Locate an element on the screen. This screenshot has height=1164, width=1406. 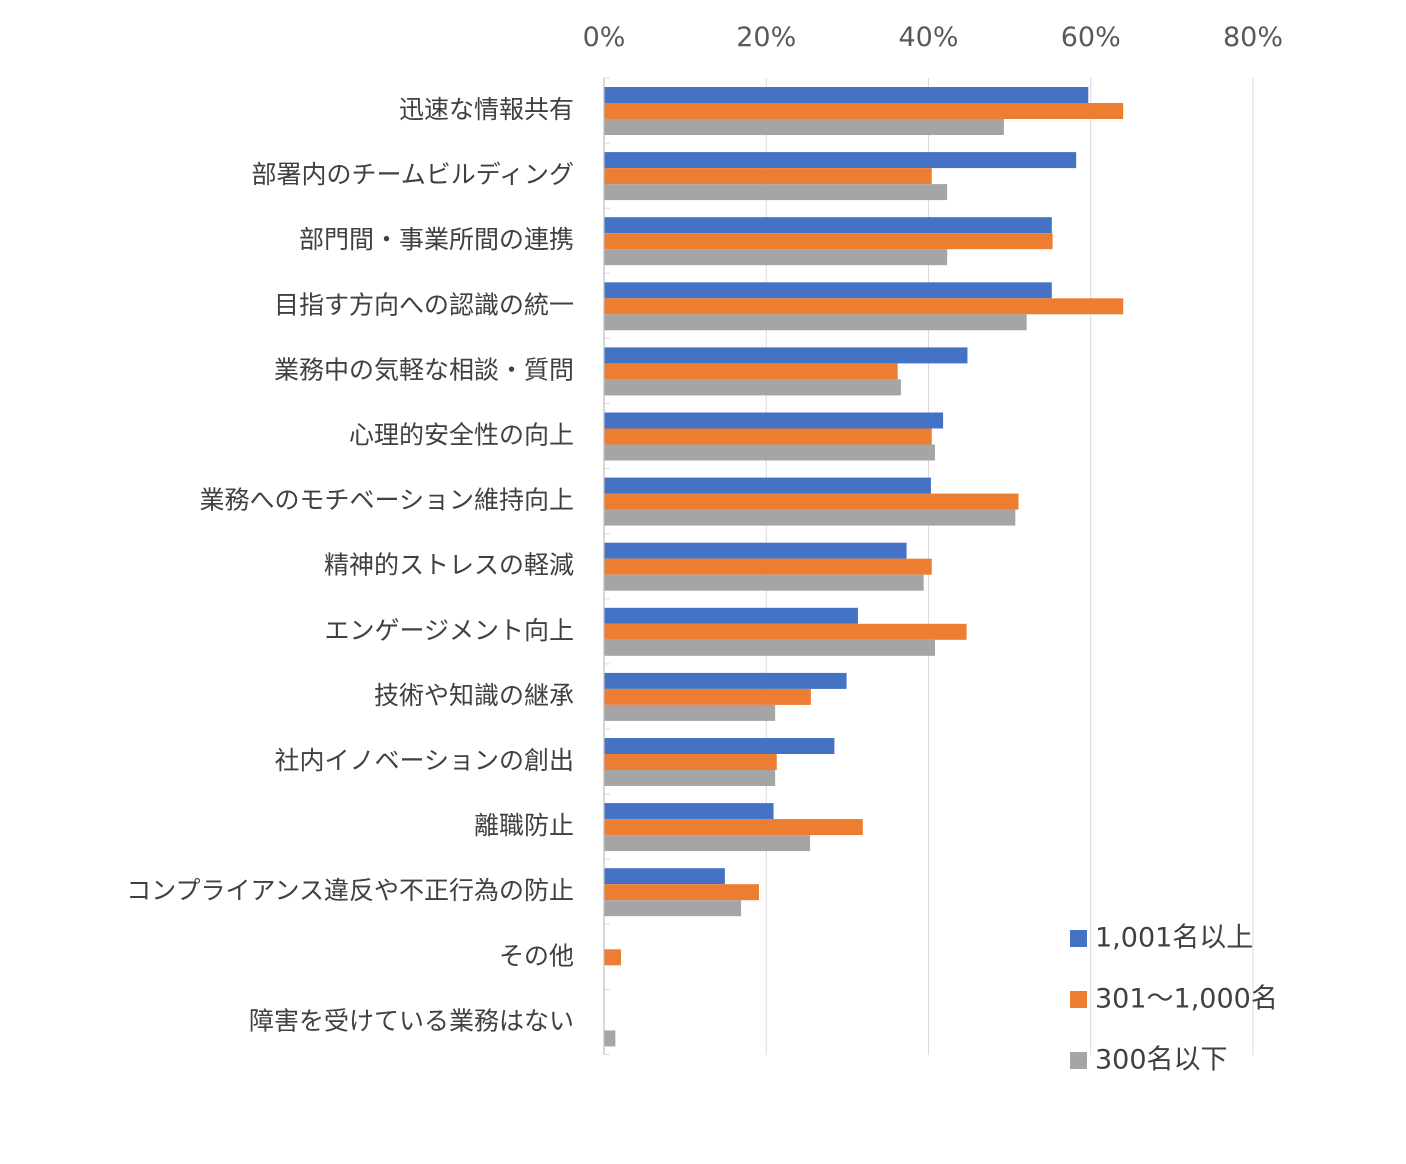
x-tick-label: 40% is located at coordinates (928, 37).